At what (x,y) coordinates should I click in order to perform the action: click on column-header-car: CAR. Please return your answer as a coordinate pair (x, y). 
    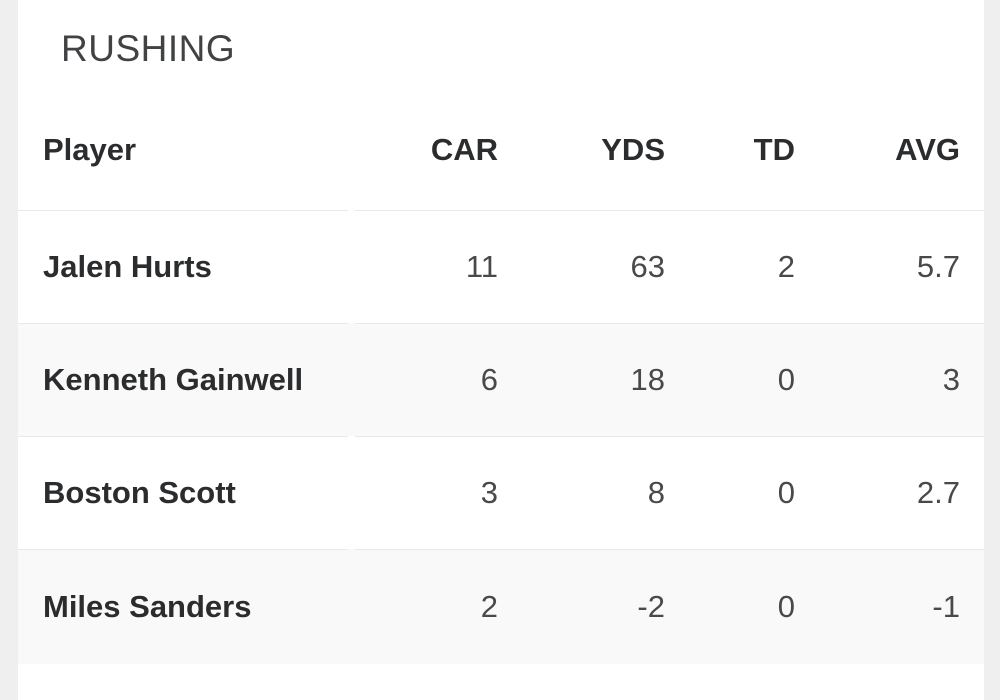
    Looking at the image, I should click on (464, 149).